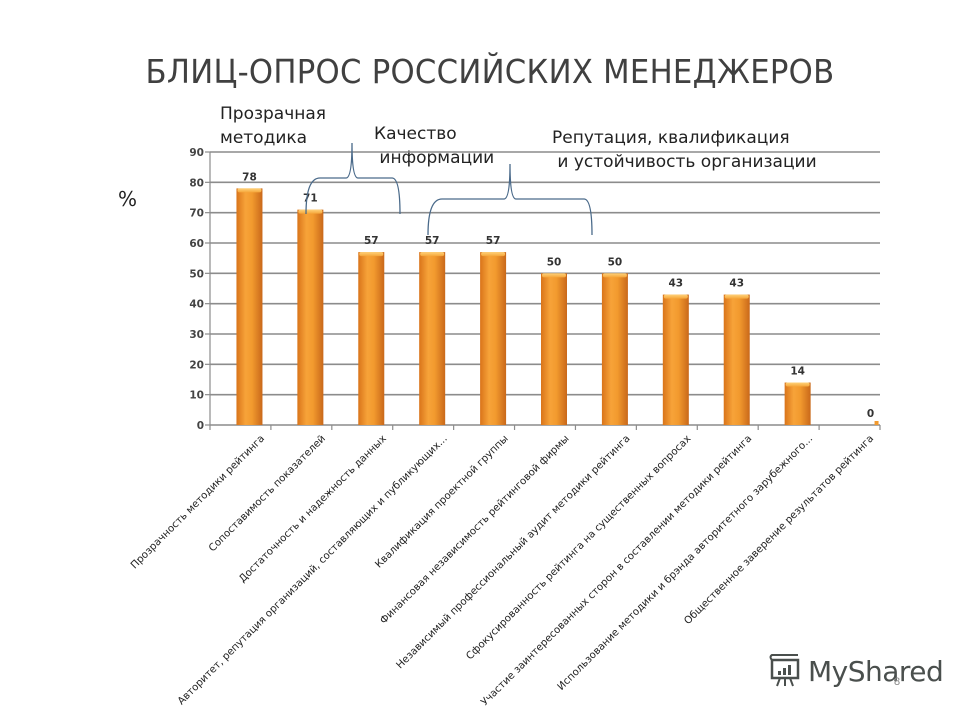 The height and width of the screenshot is (720, 960). Describe the element at coordinates (196, 365) in the screenshot. I see `y-tick-label: 20` at that location.